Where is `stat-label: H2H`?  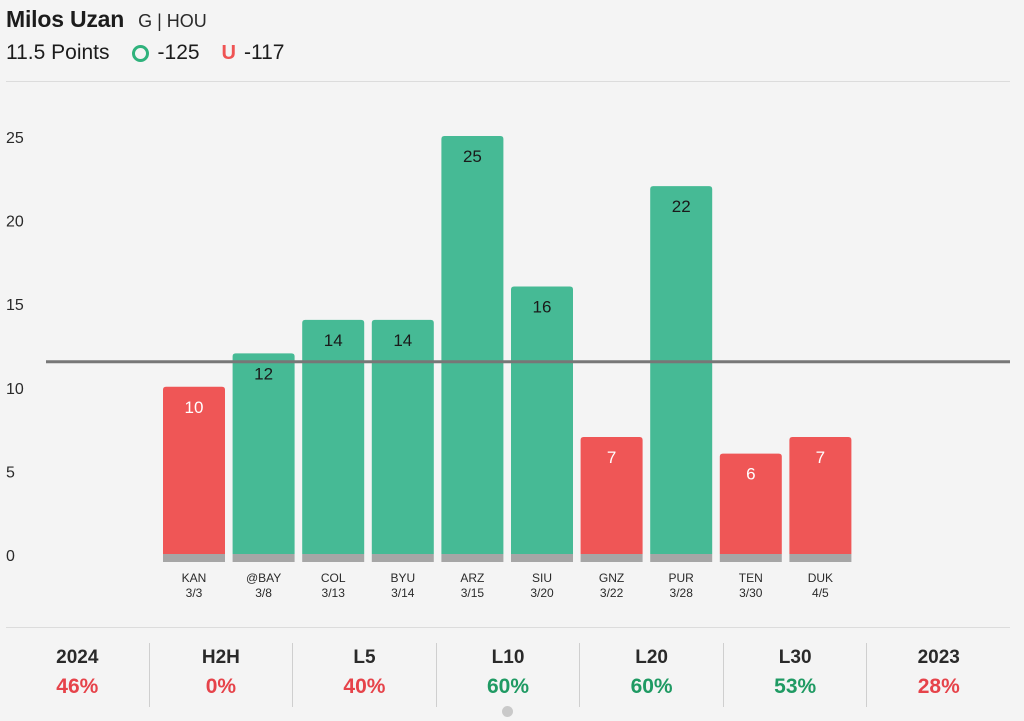
stat-label: H2H is located at coordinates (220, 657).